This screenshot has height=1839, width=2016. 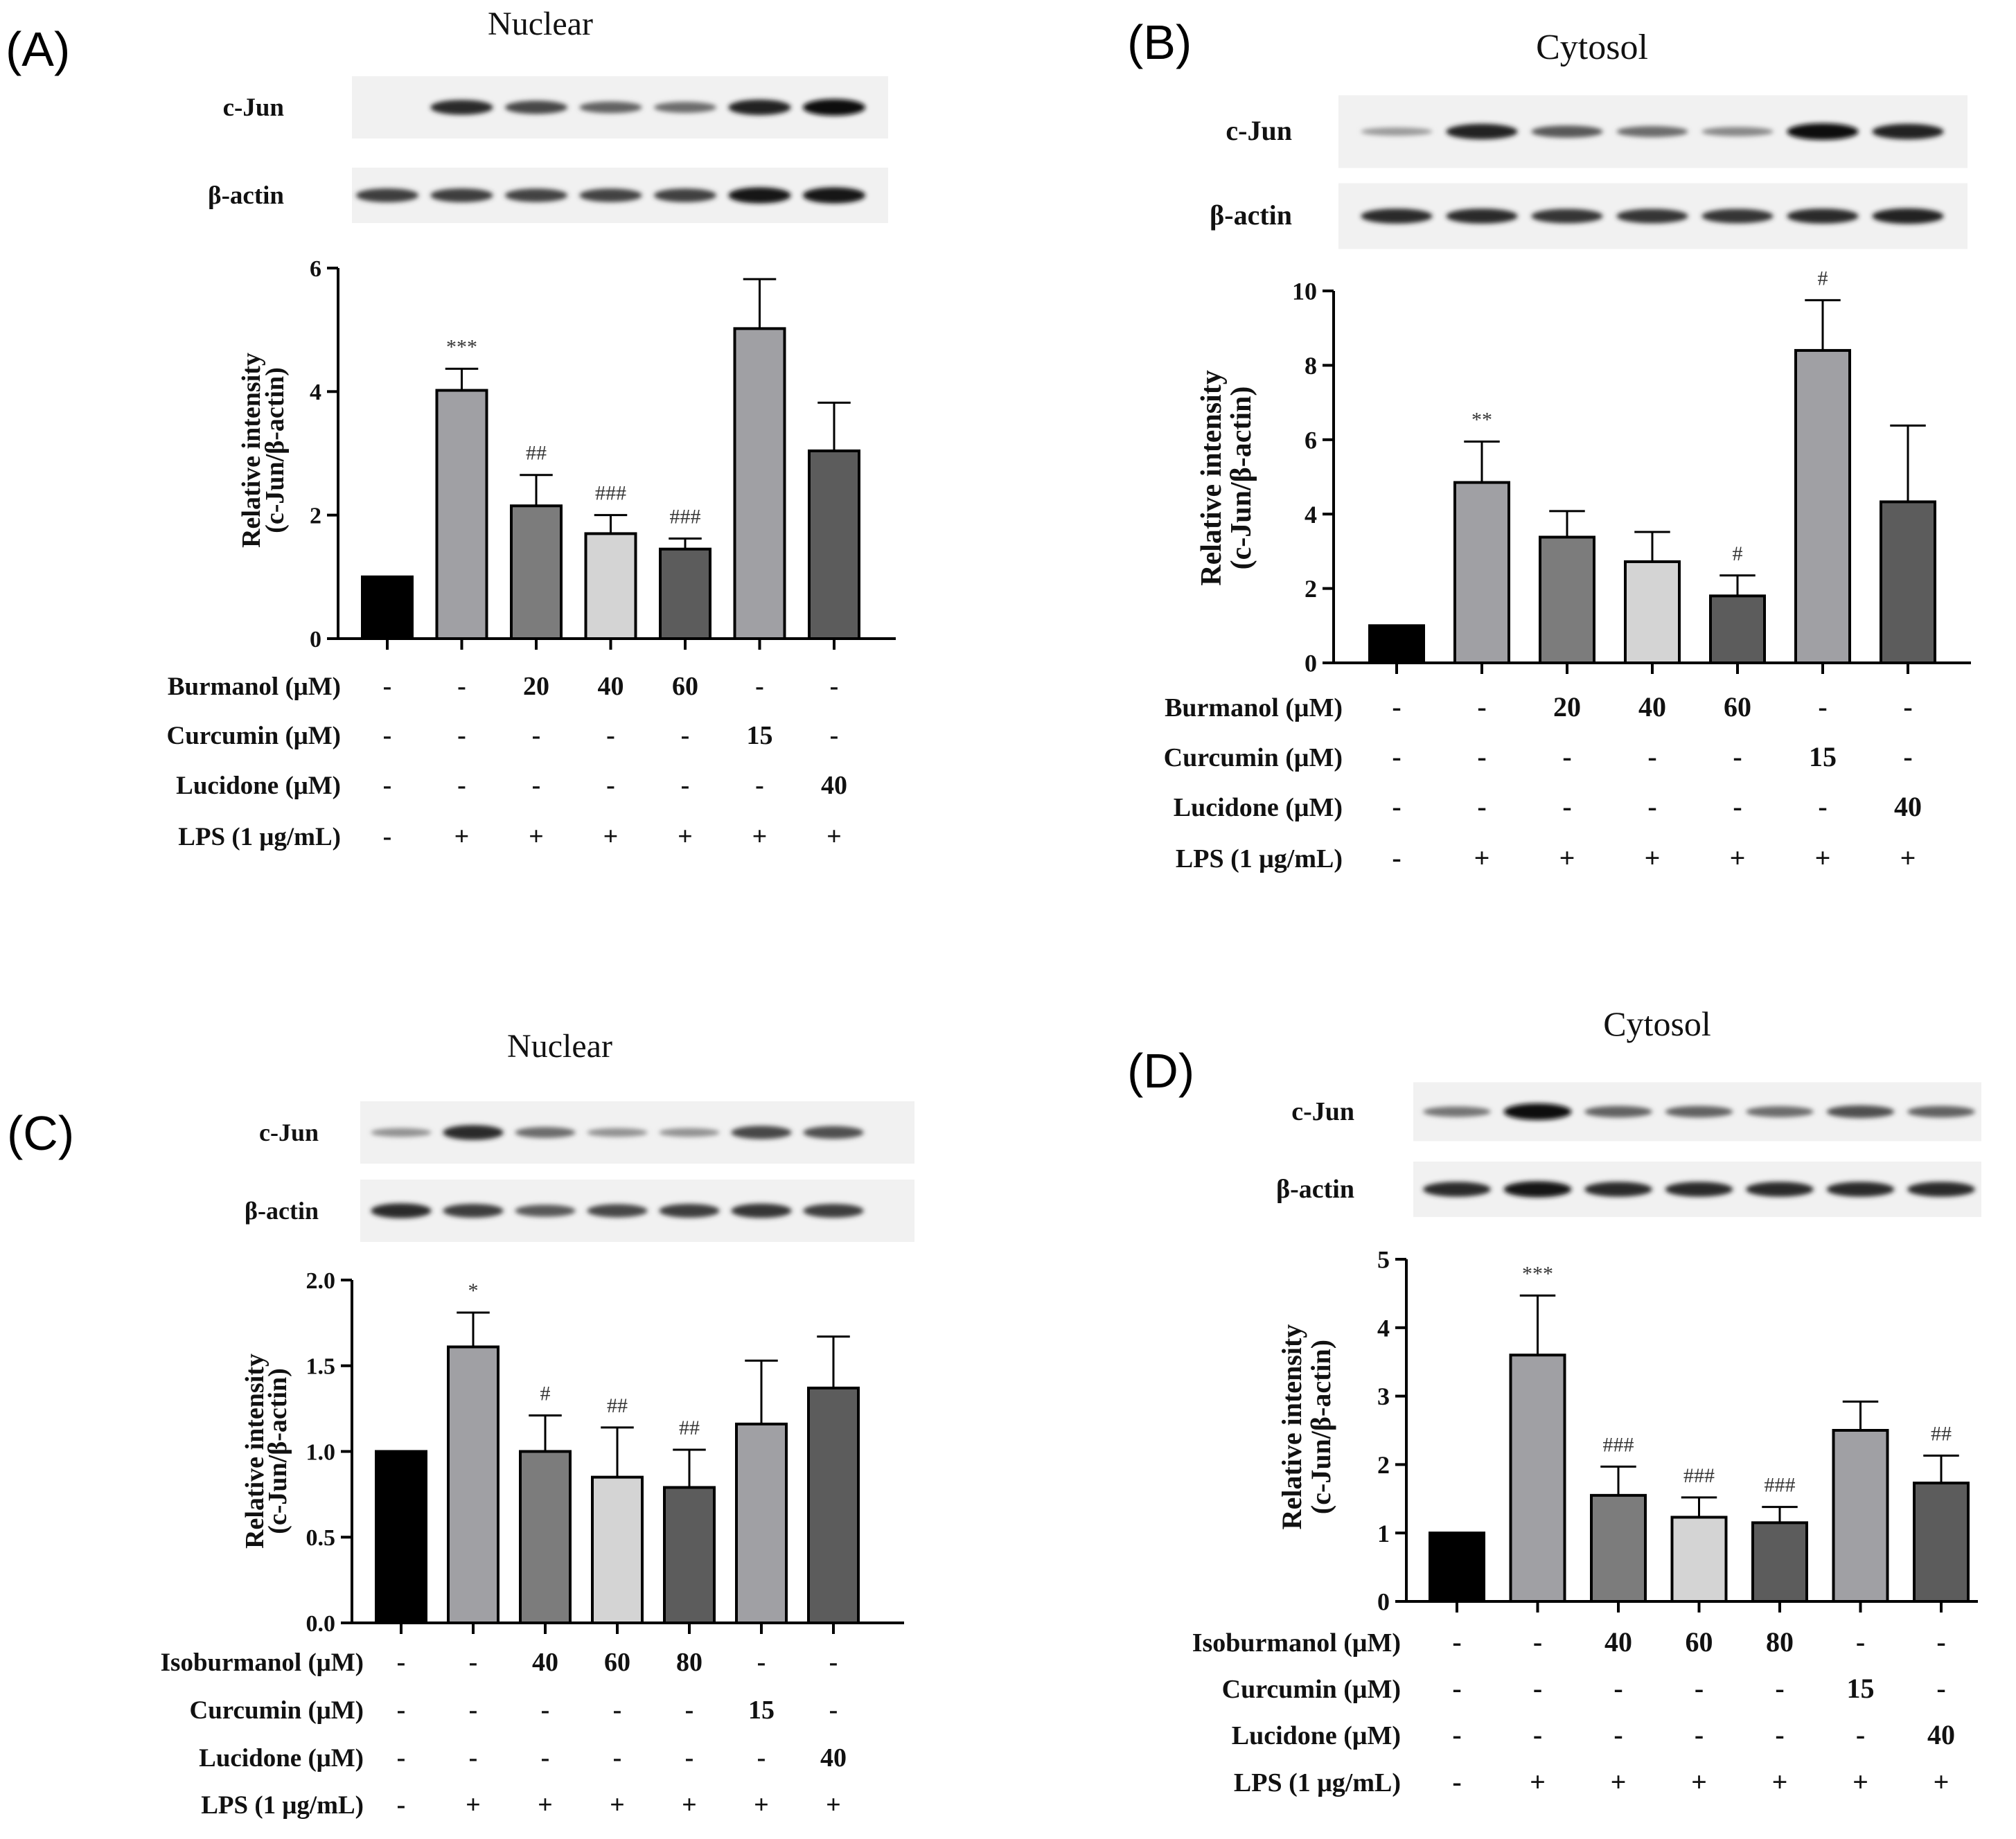 I want to click on significance-mark: ***, so click(x=1537, y=1274).